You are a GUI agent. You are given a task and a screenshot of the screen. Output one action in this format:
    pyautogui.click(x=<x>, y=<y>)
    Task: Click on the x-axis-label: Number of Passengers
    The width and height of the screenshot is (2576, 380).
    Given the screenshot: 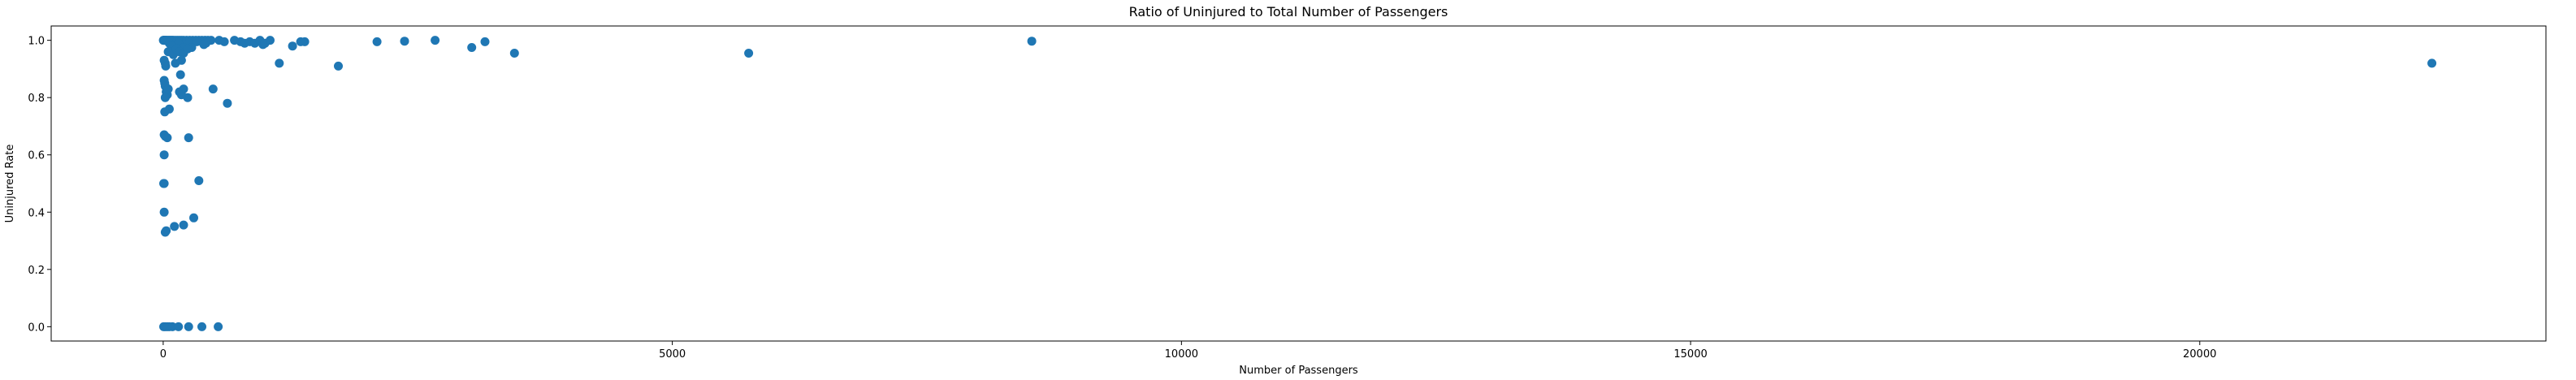 What is the action you would take?
    pyautogui.click(x=1298, y=371)
    